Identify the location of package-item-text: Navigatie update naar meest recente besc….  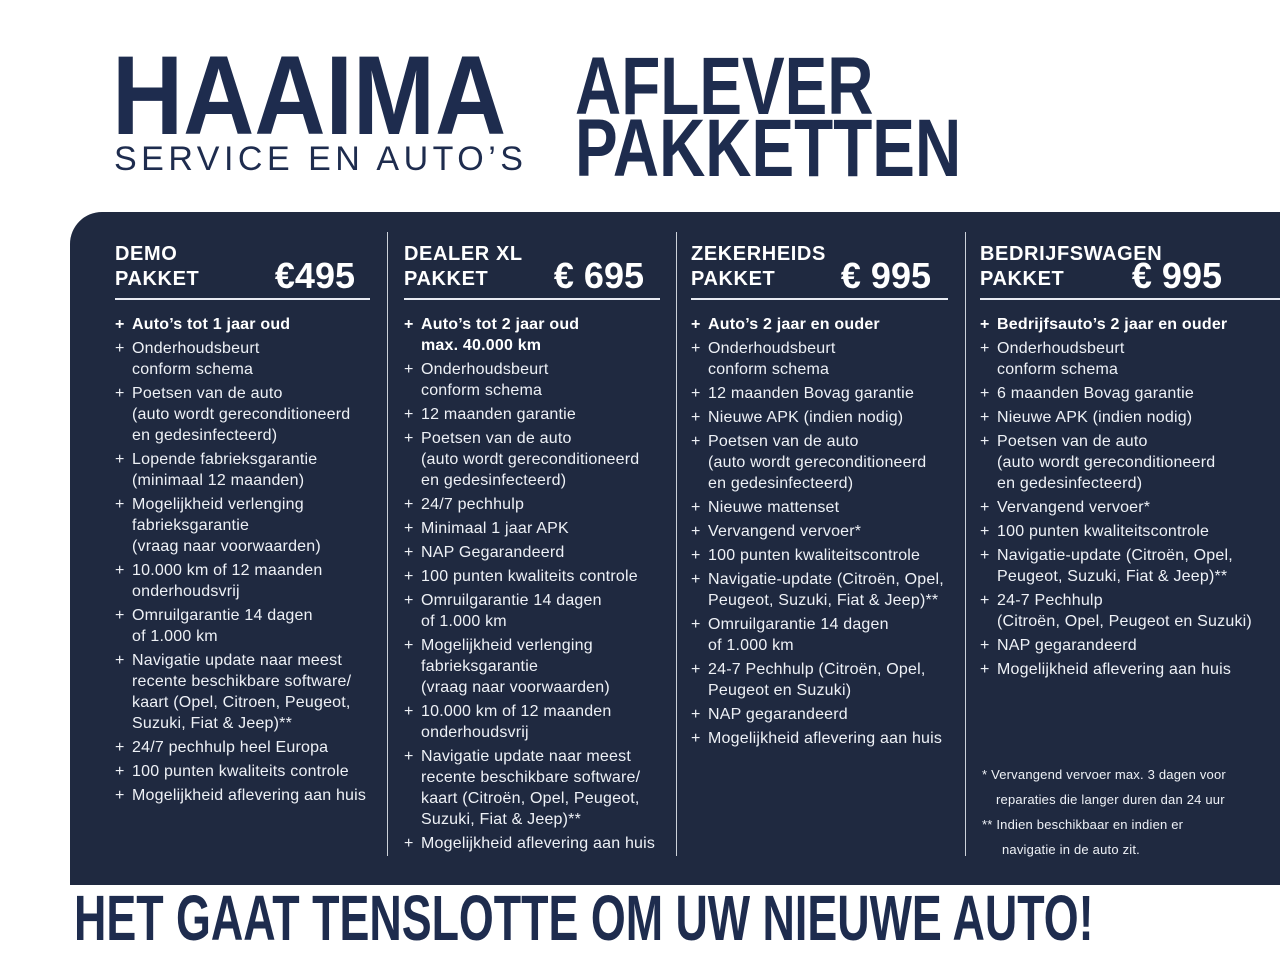
(531, 788).